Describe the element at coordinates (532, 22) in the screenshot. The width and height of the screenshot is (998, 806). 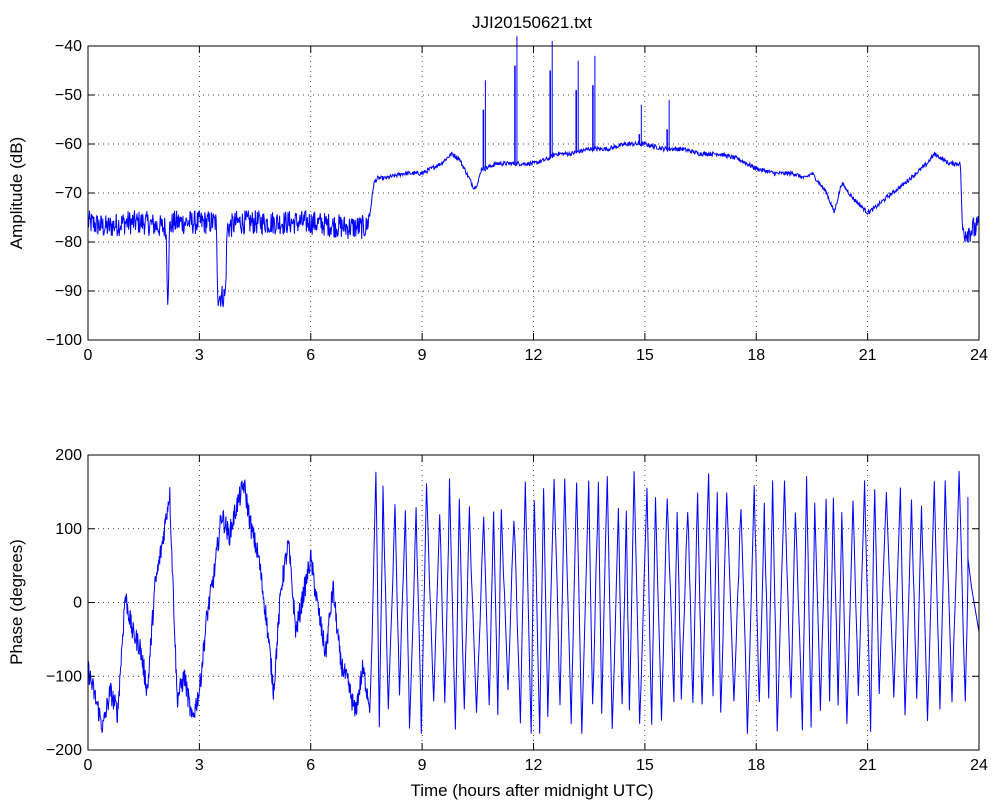
I see `top-chart-title: JJI20150621.txt` at that location.